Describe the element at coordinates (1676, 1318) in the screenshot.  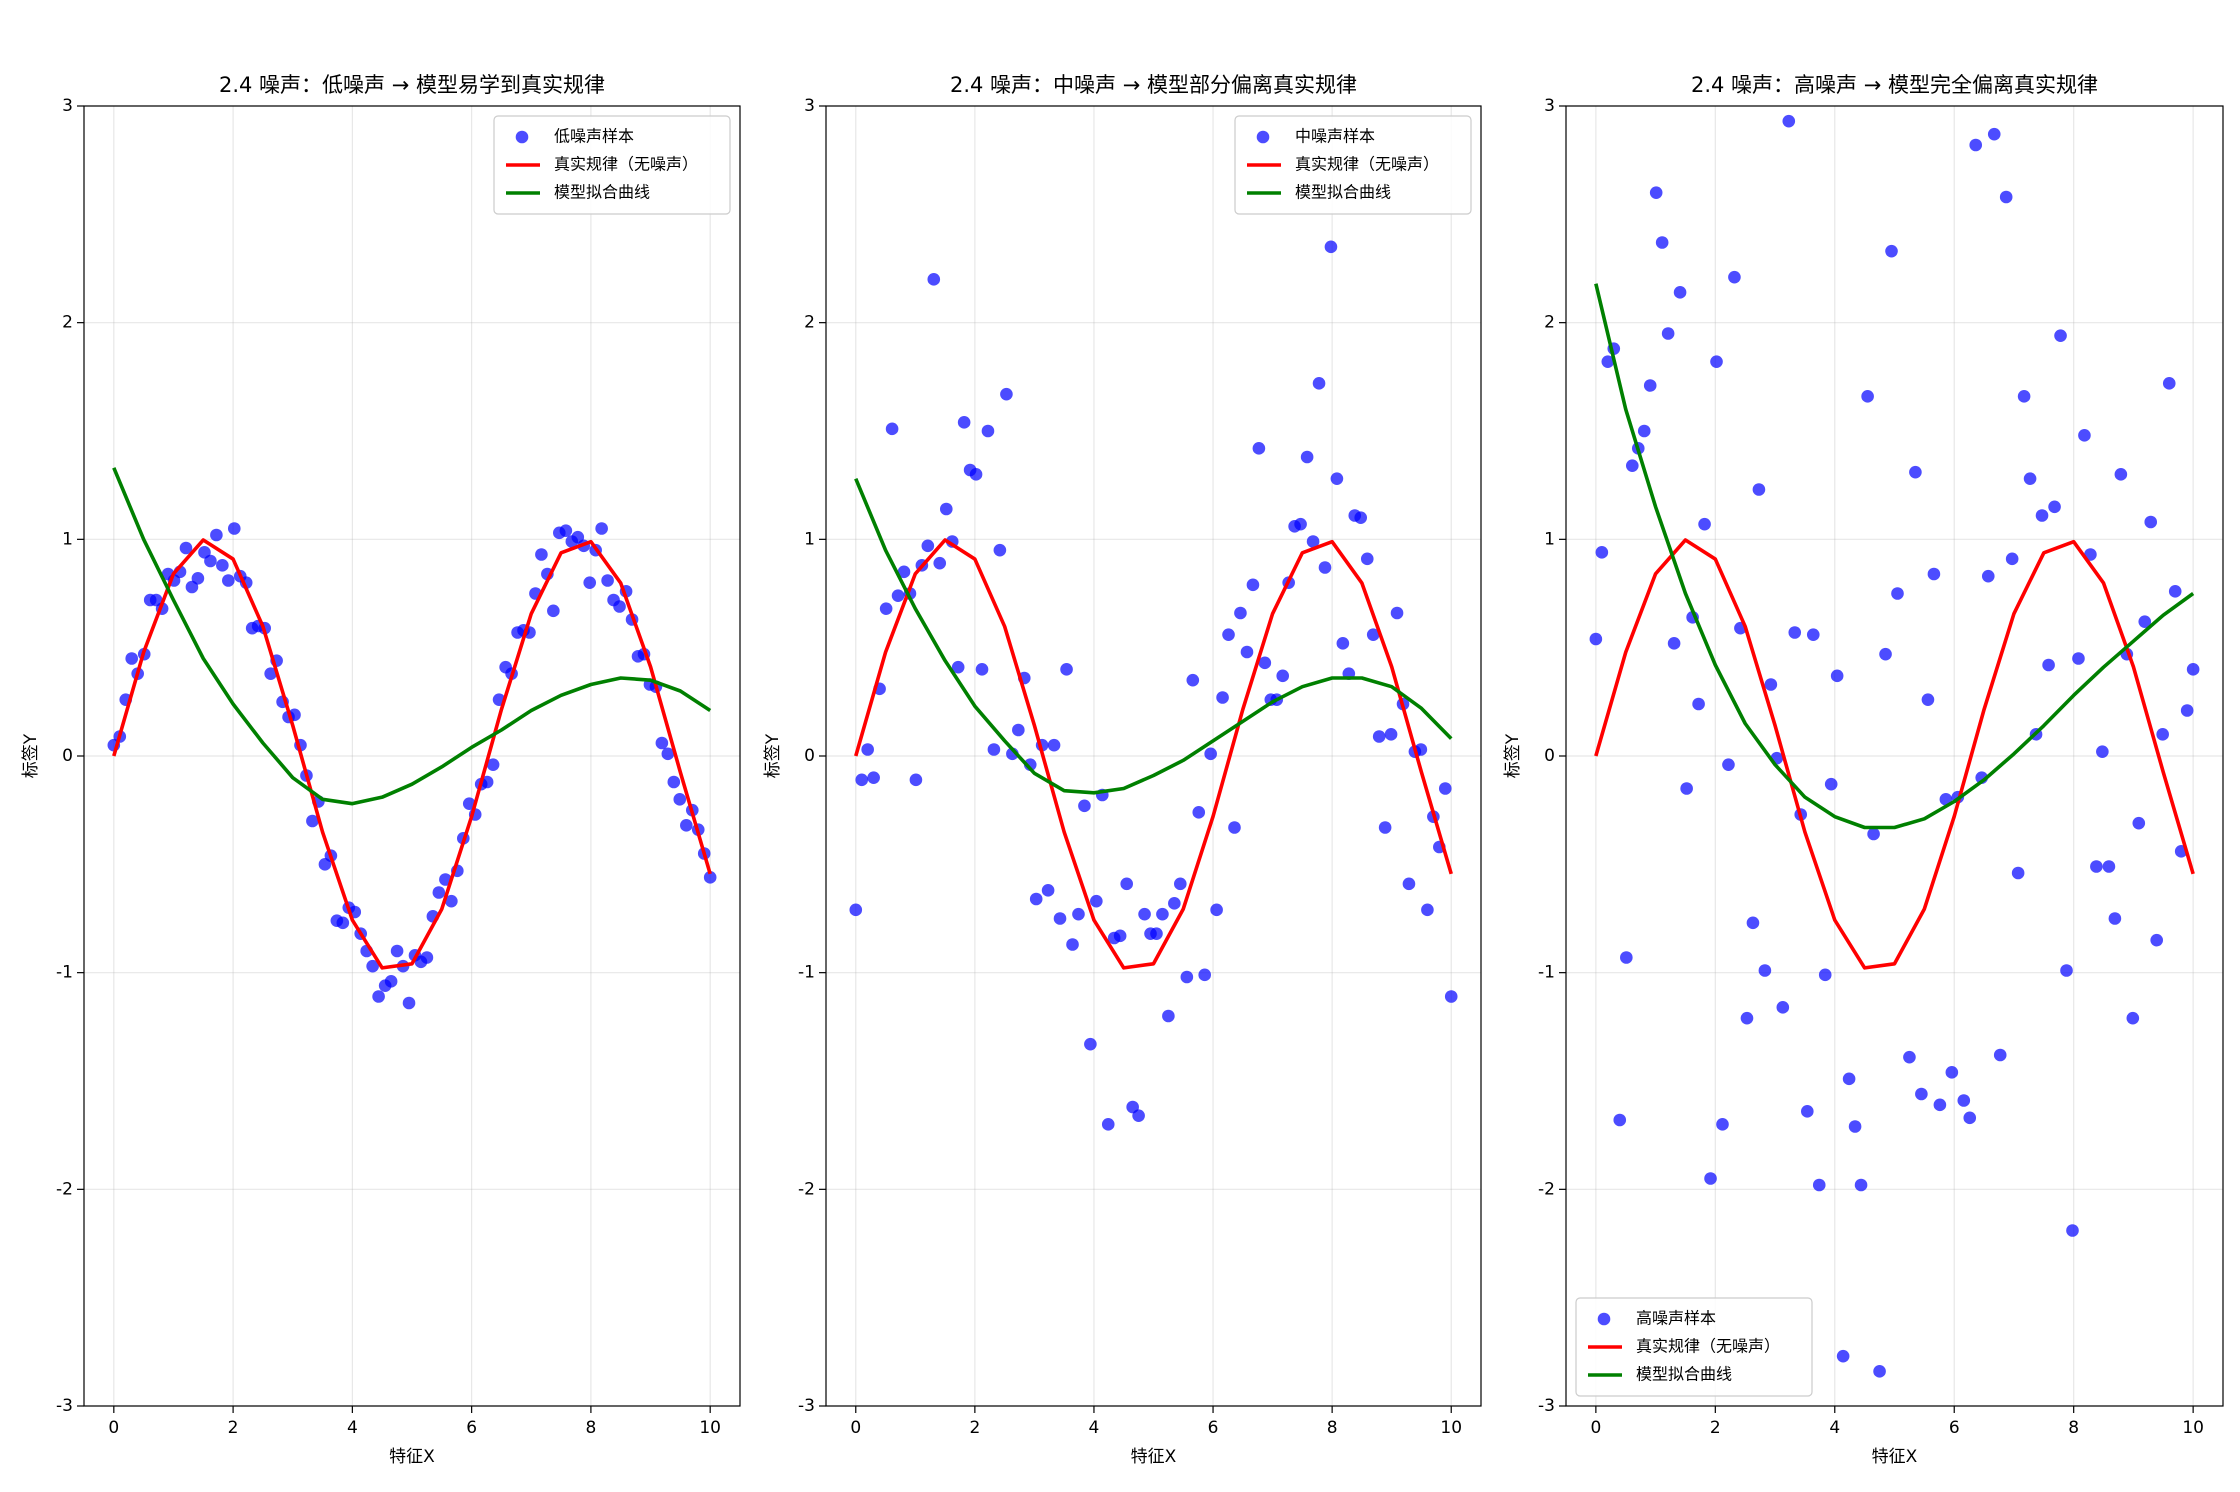
I see `legend-label: 高噪声样本` at that location.